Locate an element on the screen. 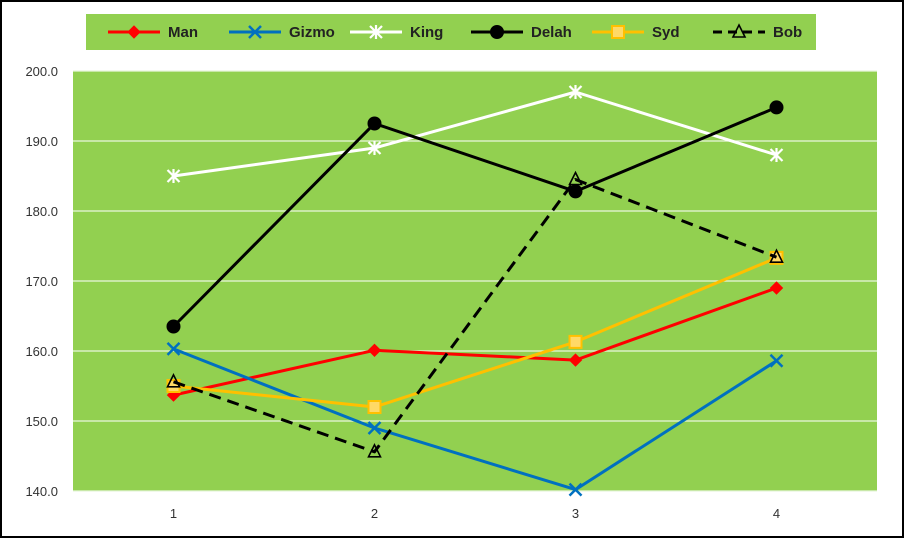  legend-label: Syd is located at coordinates (666, 32).